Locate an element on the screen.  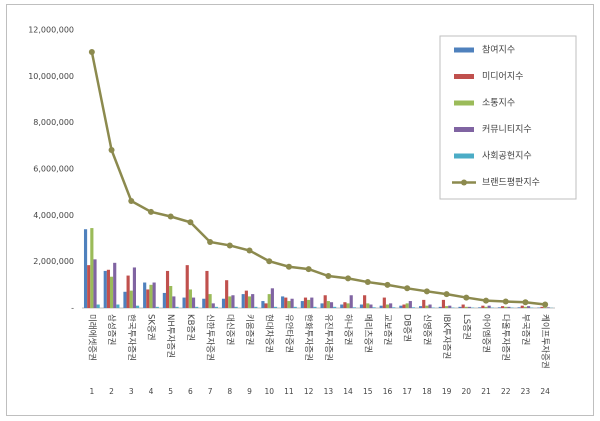
rank-label: 1 is located at coordinates (91, 391).